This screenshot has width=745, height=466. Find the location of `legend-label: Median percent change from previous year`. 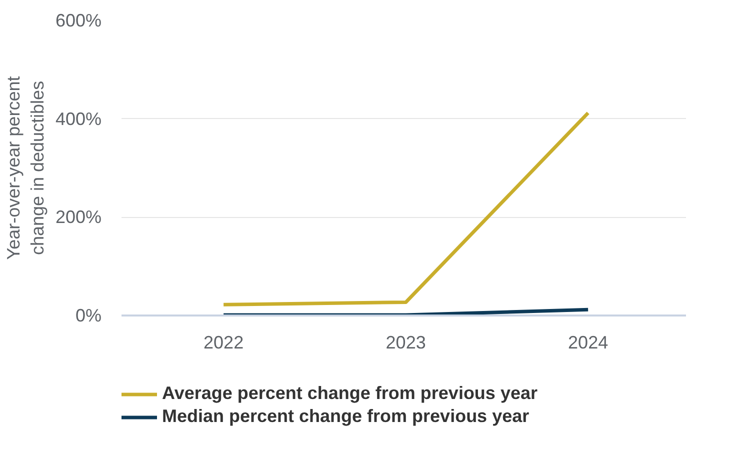

legend-label: Median percent change from previous year is located at coordinates (346, 416).